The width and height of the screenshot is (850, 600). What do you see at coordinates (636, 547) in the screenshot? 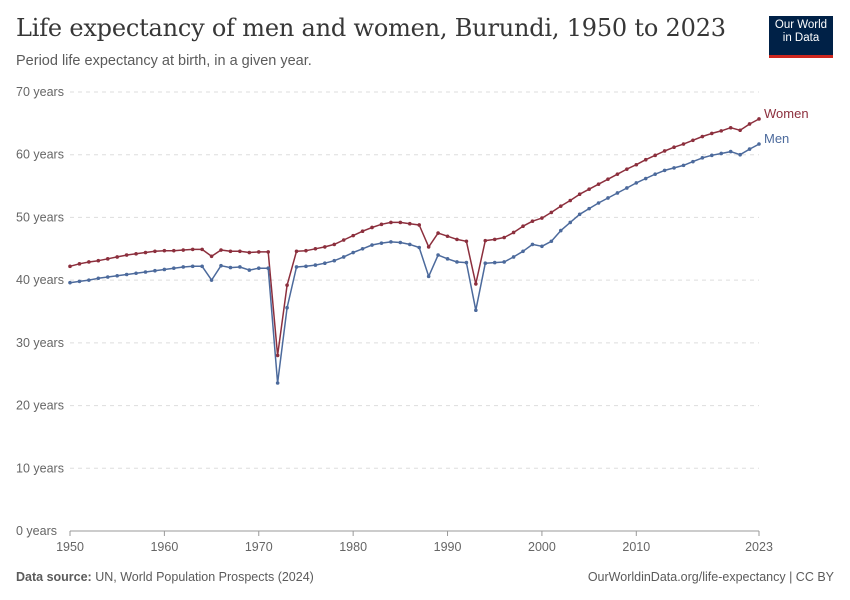
I see `x-tick-label: 2010` at bounding box center [636, 547].